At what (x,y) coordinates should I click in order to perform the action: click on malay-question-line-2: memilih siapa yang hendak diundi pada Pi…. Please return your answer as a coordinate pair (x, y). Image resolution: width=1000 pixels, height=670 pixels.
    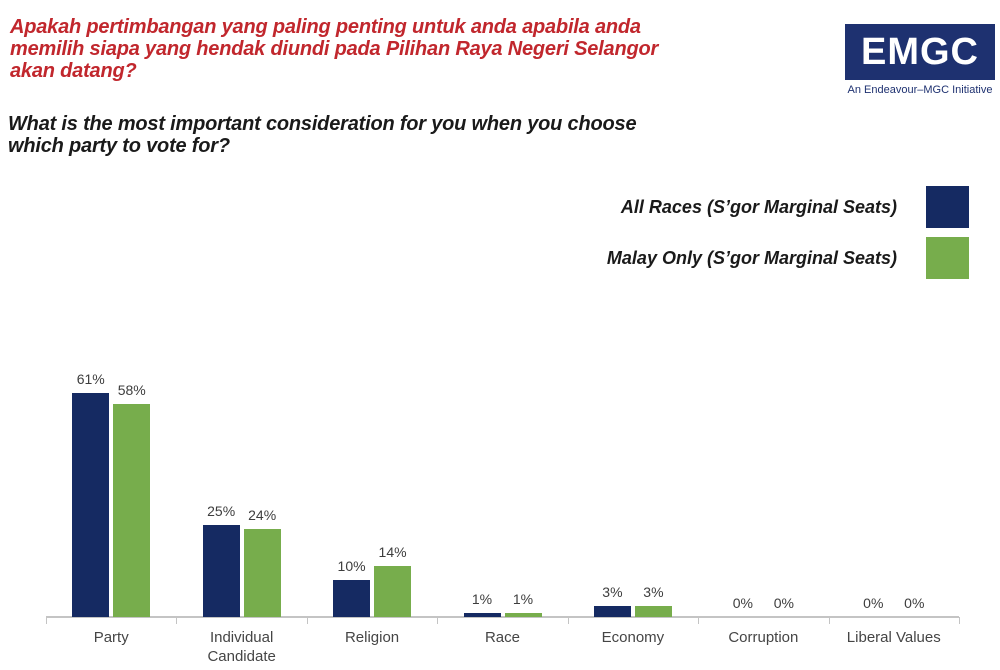
    Looking at the image, I should click on (334, 49).